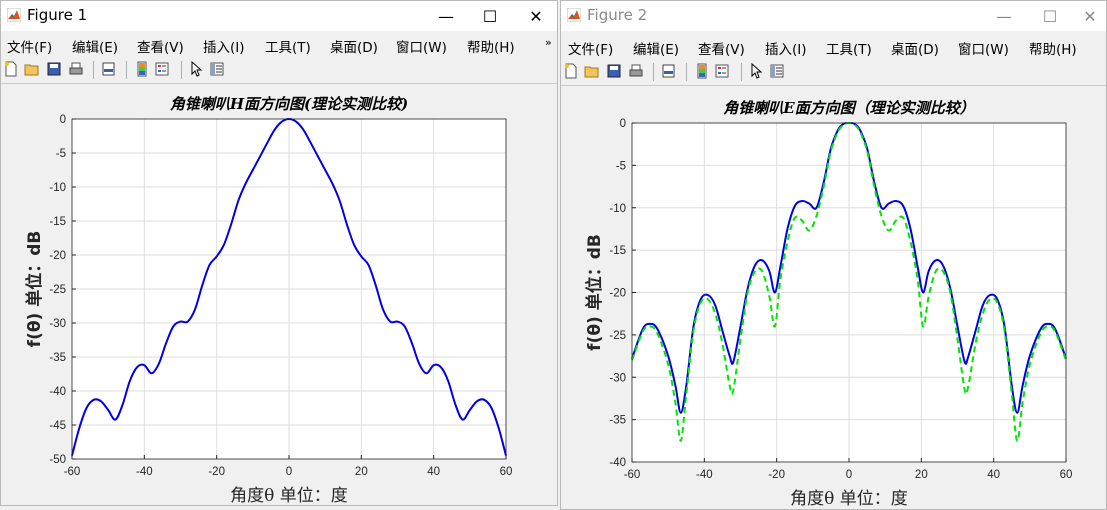  I want to click on title-bar: Figure 2 — ☐ ✕, so click(833, 16).